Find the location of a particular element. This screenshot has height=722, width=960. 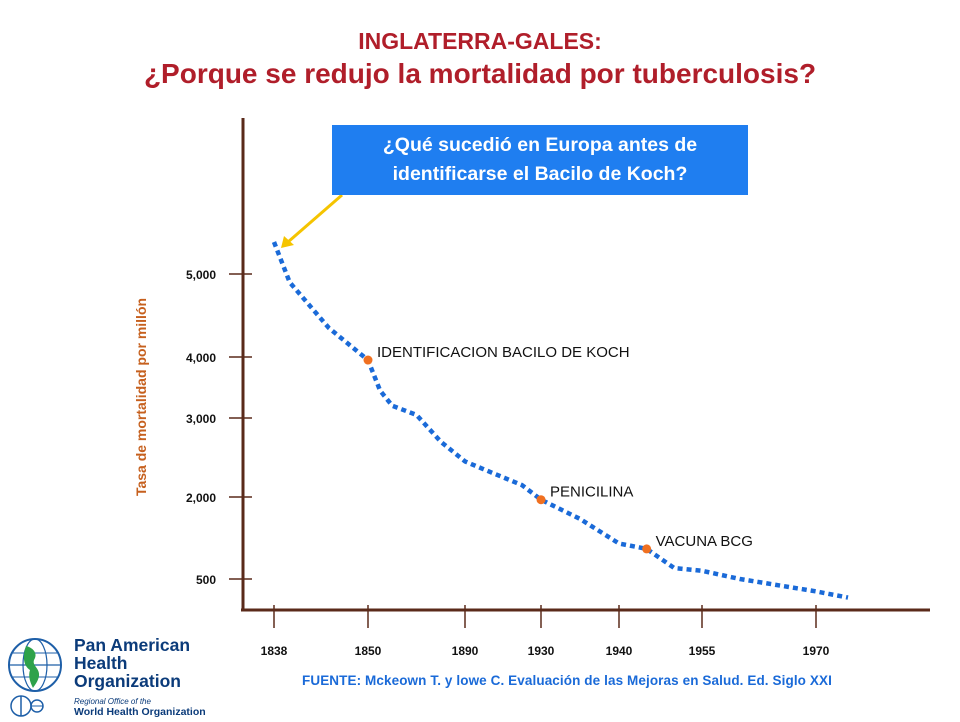

y-tick-label: 3,000 is located at coordinates (201, 419).